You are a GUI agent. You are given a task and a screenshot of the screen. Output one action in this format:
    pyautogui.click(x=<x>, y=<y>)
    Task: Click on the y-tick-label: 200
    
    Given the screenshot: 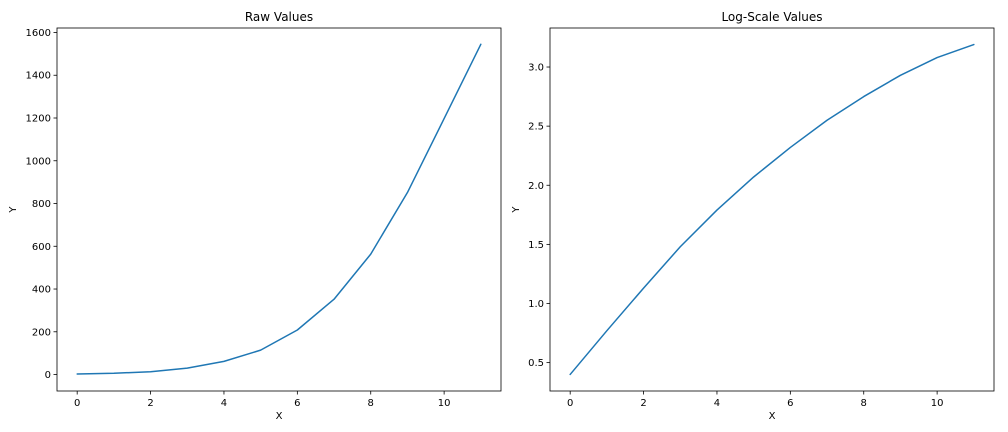 What is the action you would take?
    pyautogui.click(x=41, y=332)
    